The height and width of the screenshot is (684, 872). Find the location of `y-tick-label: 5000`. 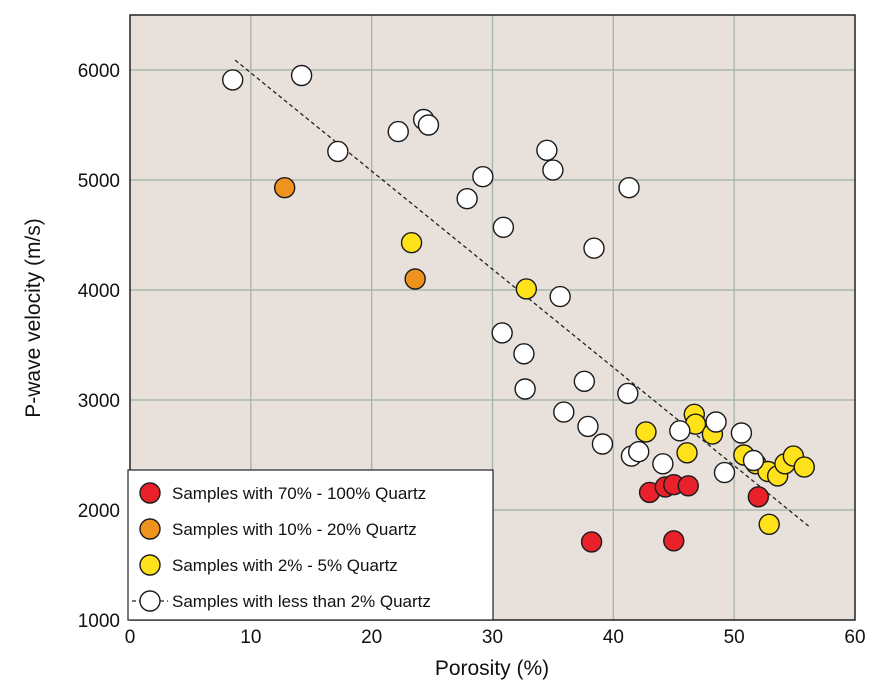

y-tick-label: 5000 is located at coordinates (99, 181).